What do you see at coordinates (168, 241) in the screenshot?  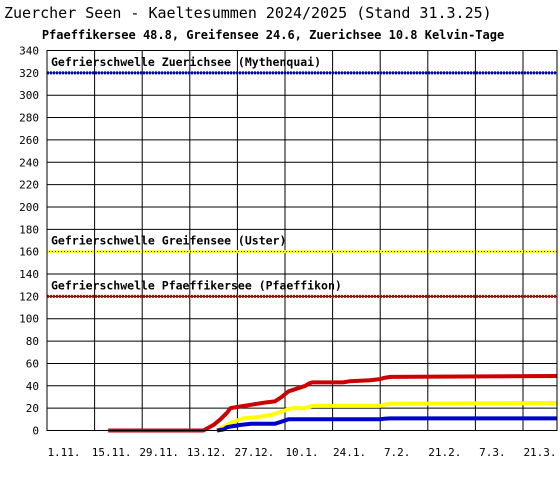 I see `threshold-label: Gefrierschwelle Greifensee (Uster)` at bounding box center [168, 241].